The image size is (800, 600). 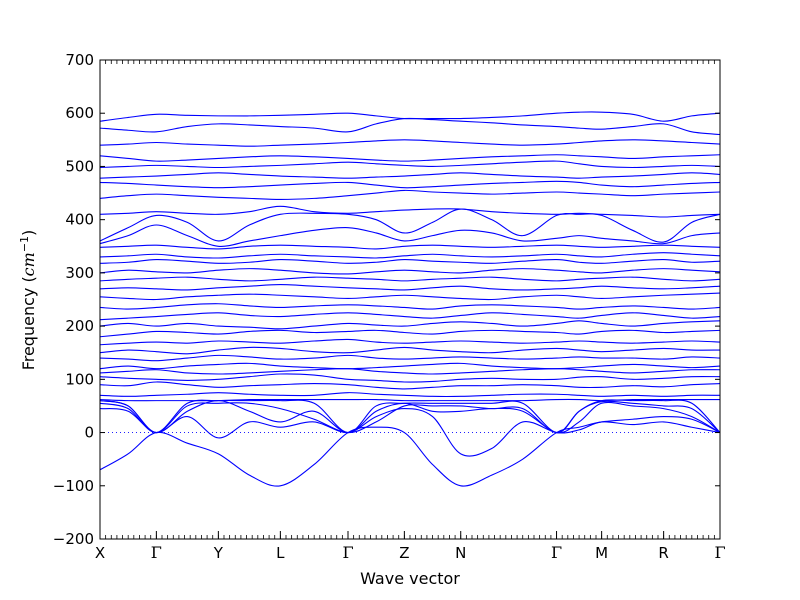 What do you see at coordinates (404, 553) in the screenshot?
I see `x-tick-label: Z` at bounding box center [404, 553].